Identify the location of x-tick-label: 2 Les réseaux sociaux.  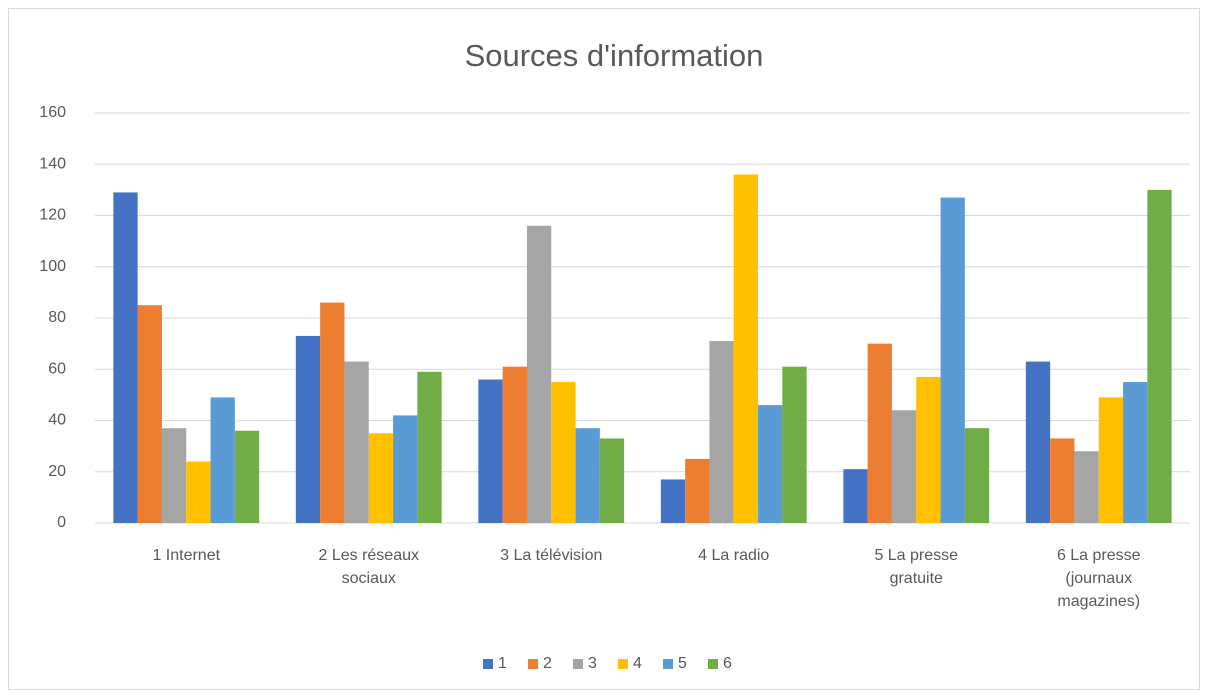
(368, 567).